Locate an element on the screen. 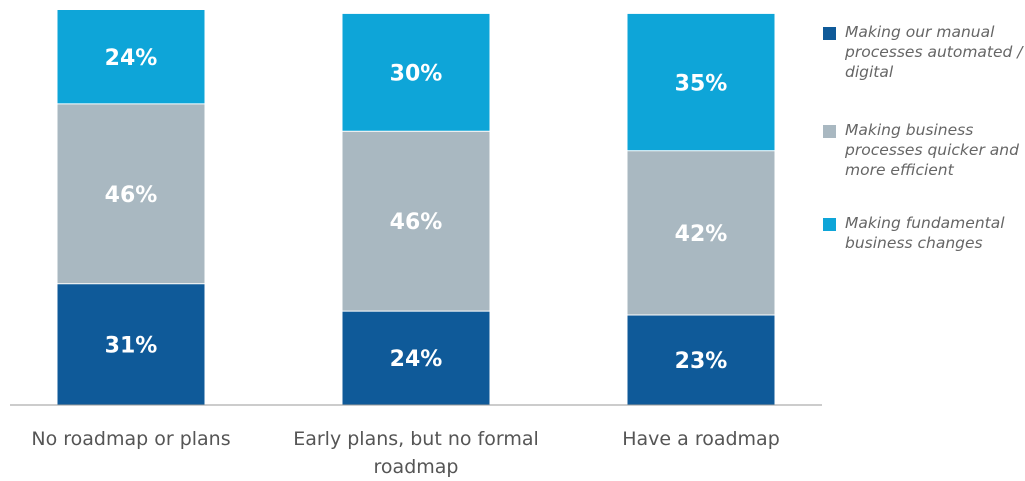 This screenshot has height=481, width=1025. legend-item: Making fundamental business changes is located at coordinates (923, 233).